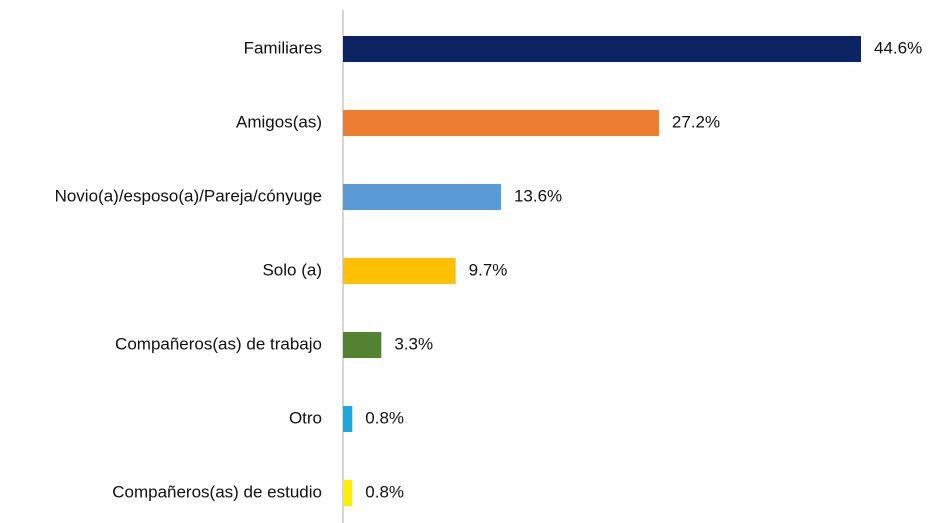 The height and width of the screenshot is (523, 934). Describe the element at coordinates (218, 343) in the screenshot. I see `category-label: Compañeros(as) de trabajo` at that location.